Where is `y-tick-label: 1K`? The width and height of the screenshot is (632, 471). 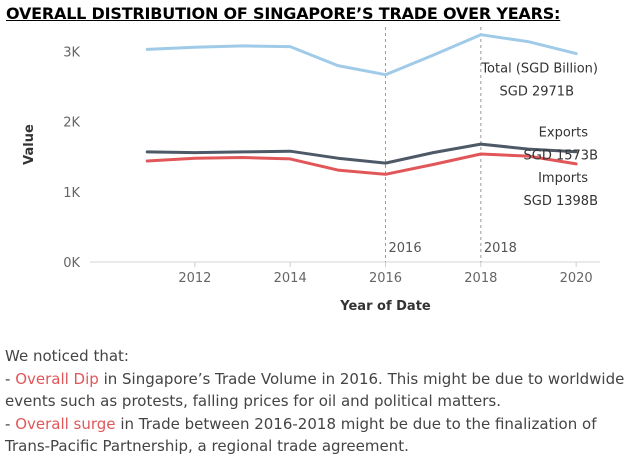
y-tick-label: 1K is located at coordinates (71, 193).